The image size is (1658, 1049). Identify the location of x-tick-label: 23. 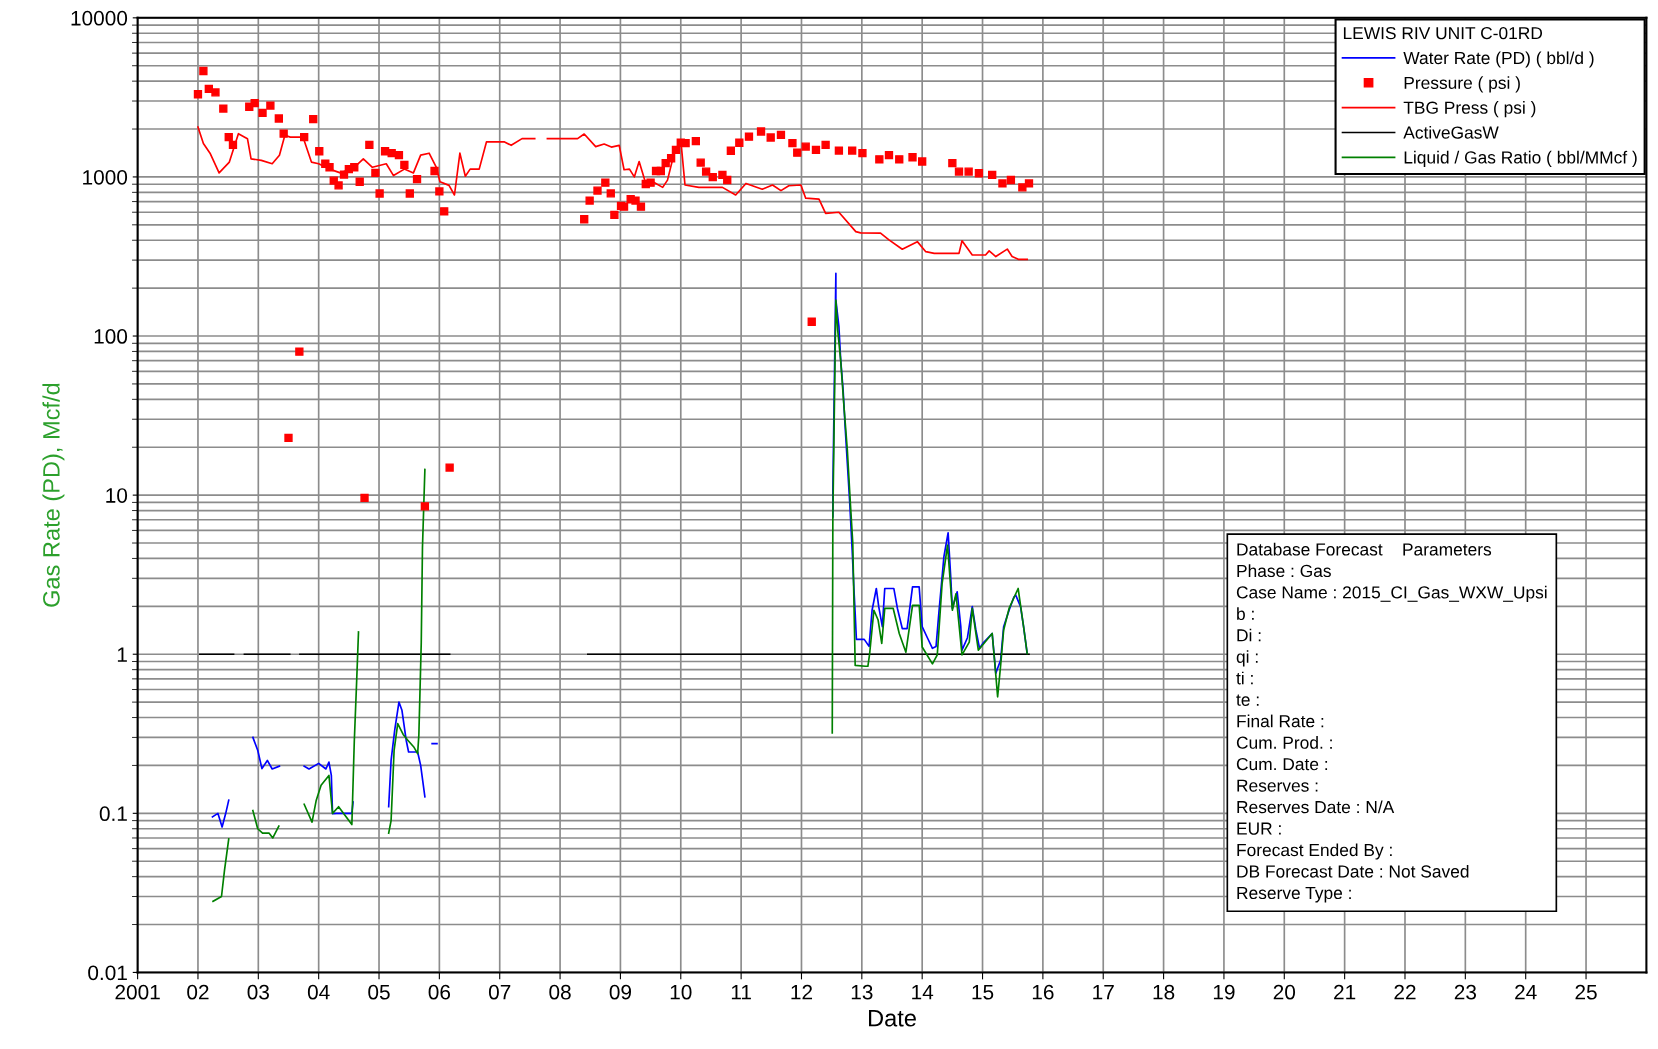
(1465, 992).